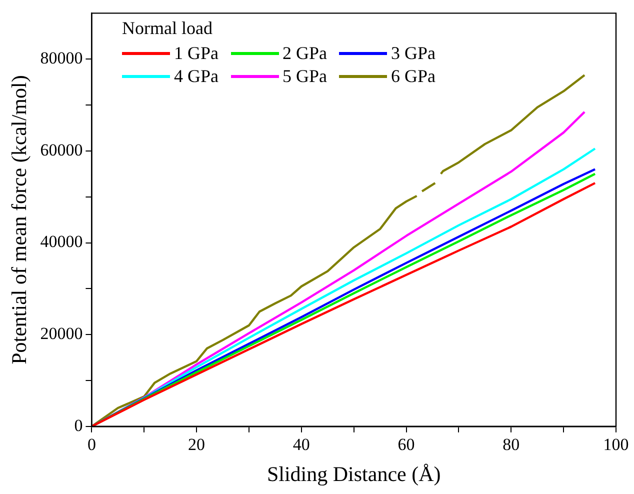  What do you see at coordinates (78, 425) in the screenshot?
I see `y-tick-label: 0` at bounding box center [78, 425].